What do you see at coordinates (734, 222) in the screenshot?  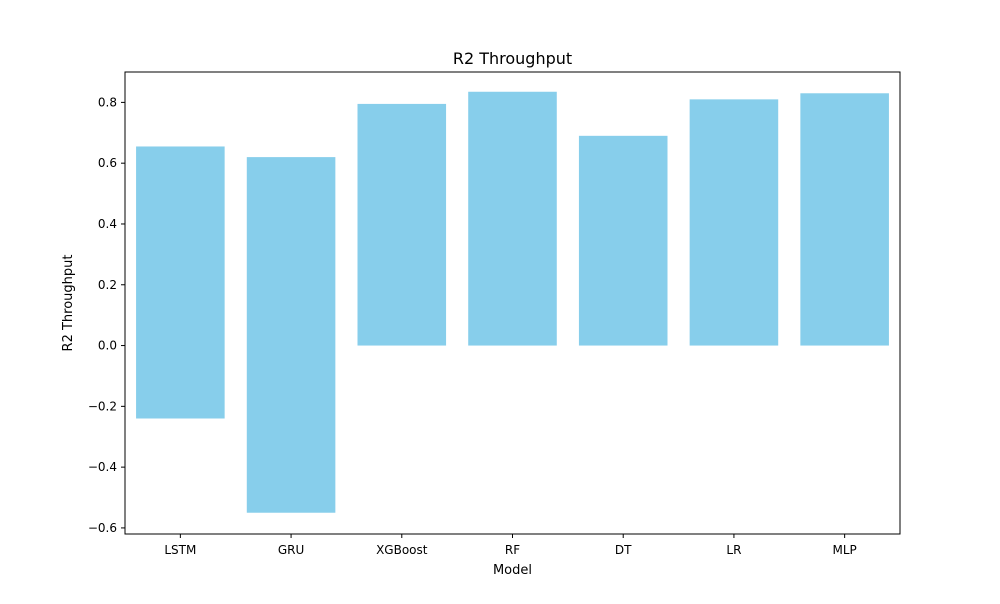 I see `bar-lr` at bounding box center [734, 222].